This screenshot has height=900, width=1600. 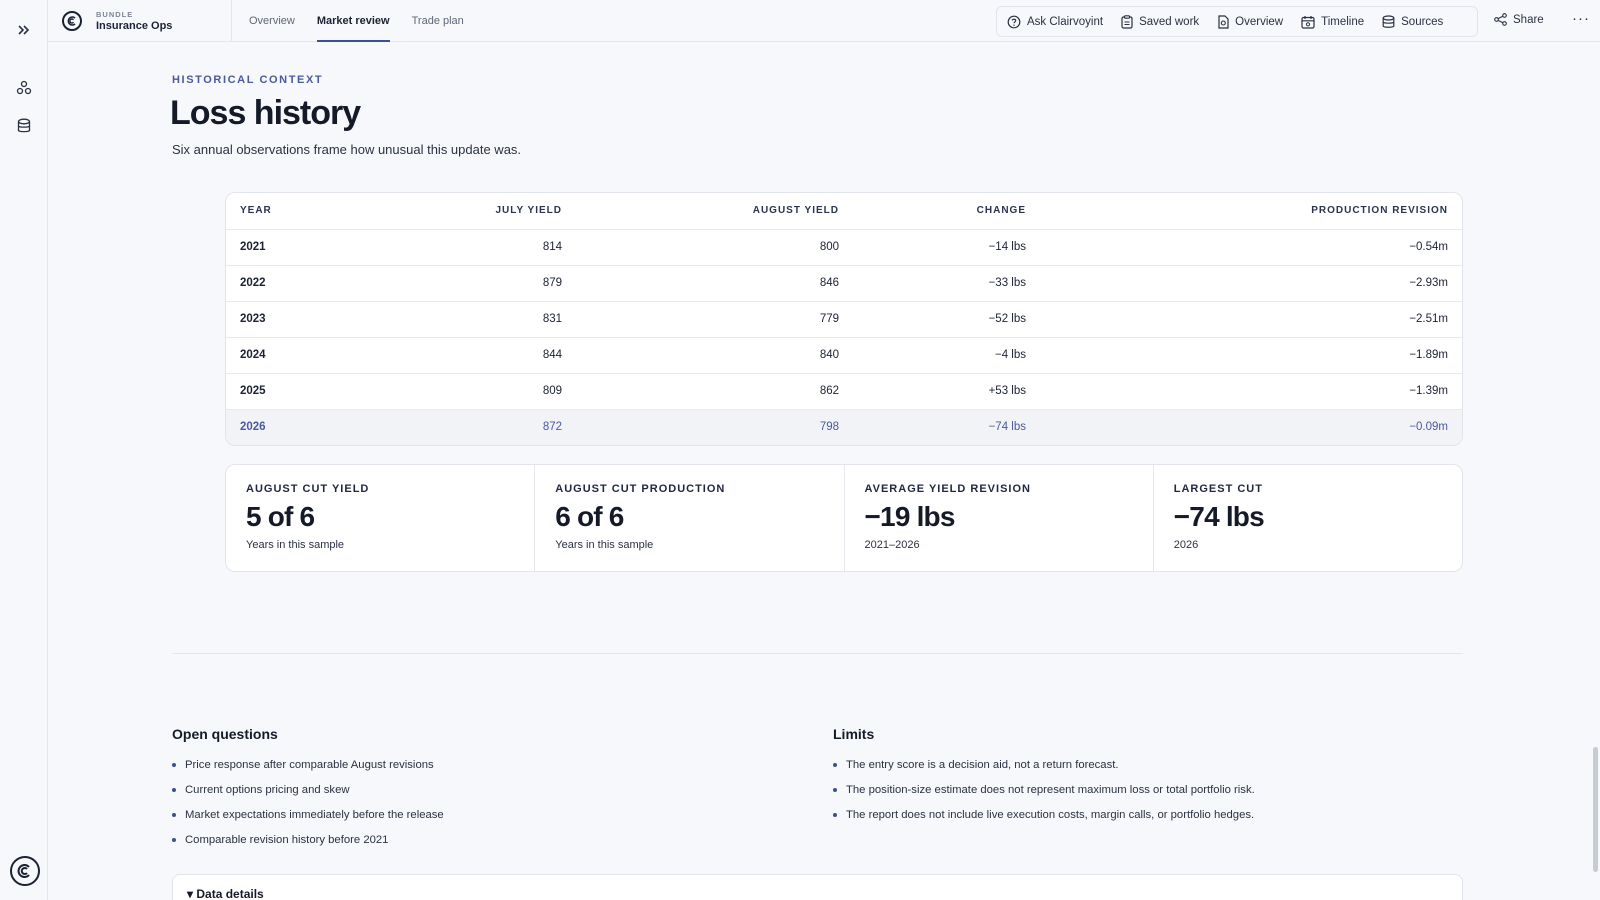 I want to click on saved-work-button: Saved work, so click(x=1160, y=21).